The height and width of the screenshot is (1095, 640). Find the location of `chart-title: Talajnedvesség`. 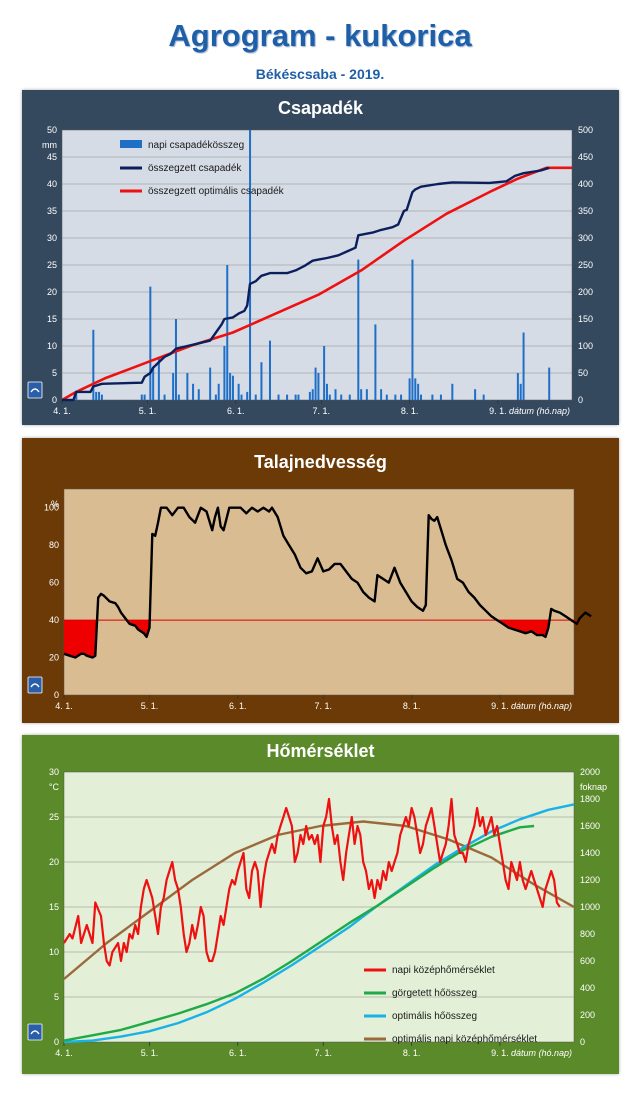

chart-title: Talajnedvesség is located at coordinates (320, 462).